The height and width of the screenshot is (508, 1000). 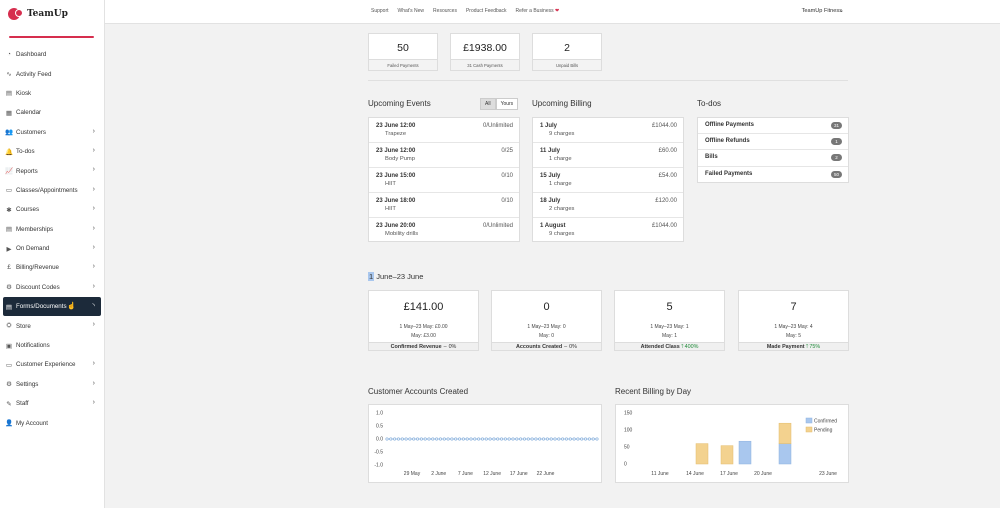 I want to click on event-row: 23 June 12:00 Trapeze 0/Unlimited, so click(x=444, y=130).